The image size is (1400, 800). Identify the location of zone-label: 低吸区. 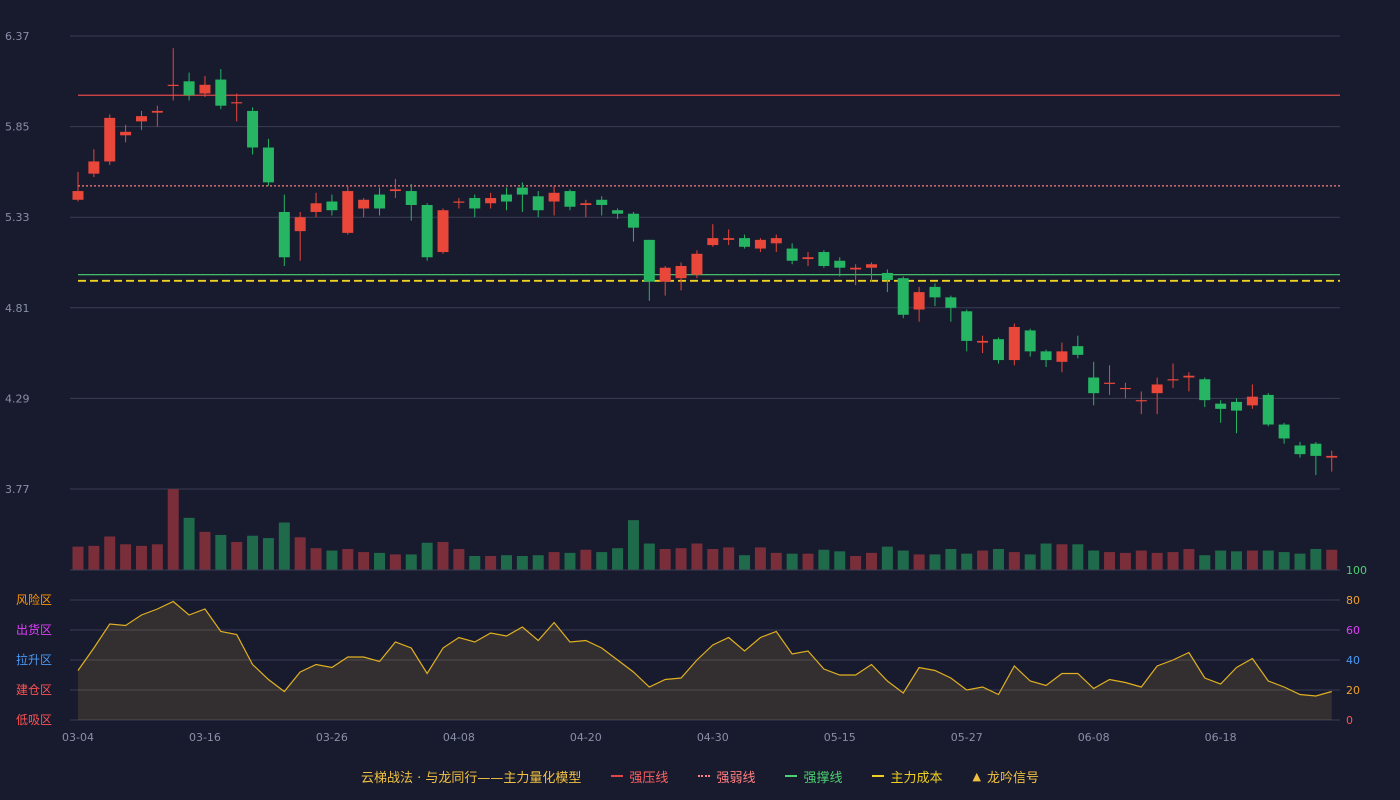
(34, 720).